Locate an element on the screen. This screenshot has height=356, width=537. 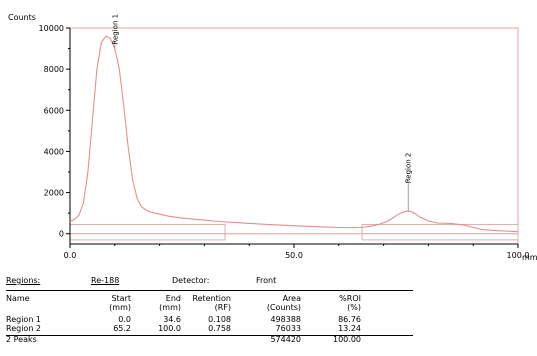
cell-name: Region 1 is located at coordinates (24, 319).